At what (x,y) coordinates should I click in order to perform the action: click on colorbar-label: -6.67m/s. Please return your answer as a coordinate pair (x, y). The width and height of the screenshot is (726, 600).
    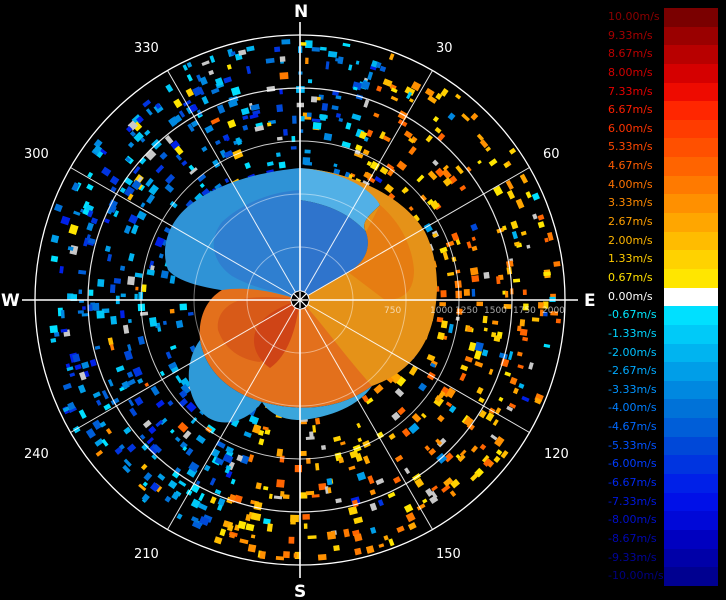
    Looking at the image, I should click on (632, 483).